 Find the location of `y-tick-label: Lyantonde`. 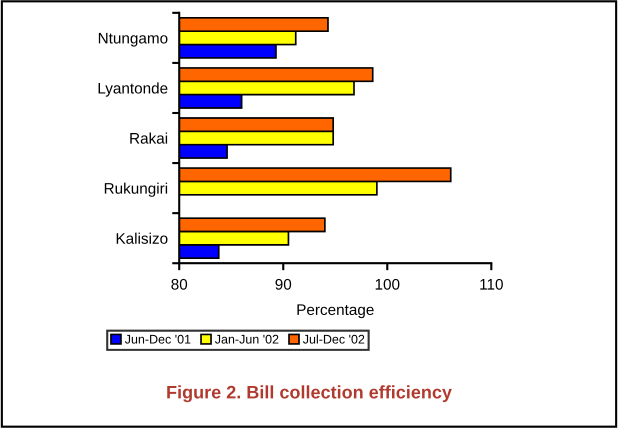

y-tick-label: Lyantonde is located at coordinates (133, 89).